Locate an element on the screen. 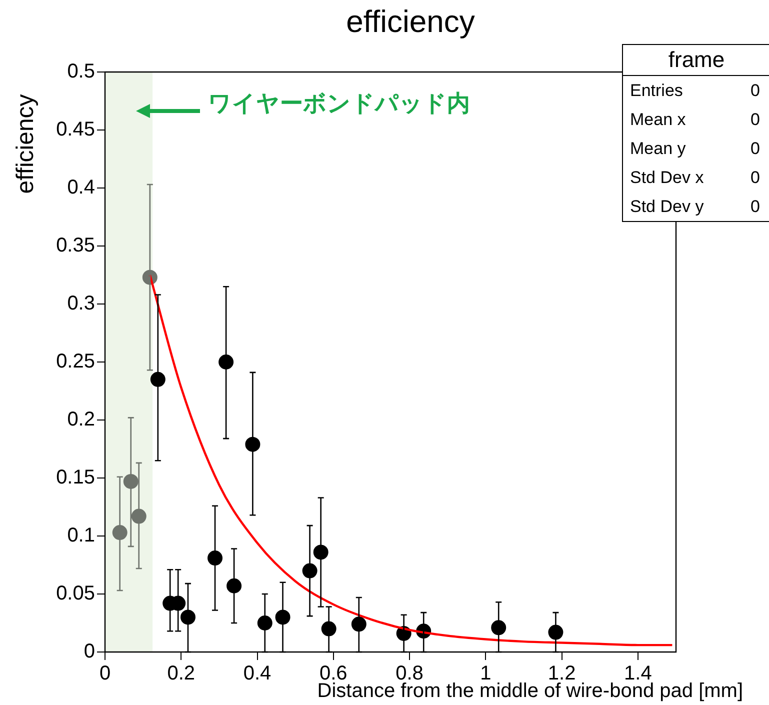 This screenshot has width=769, height=705. y-tick-label: 0 is located at coordinates (89, 651).